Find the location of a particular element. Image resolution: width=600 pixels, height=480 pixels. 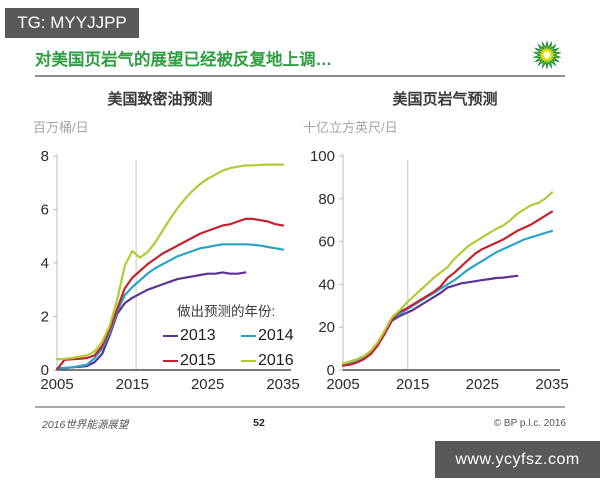

legend-label-2016: 2016 is located at coordinates (276, 360).